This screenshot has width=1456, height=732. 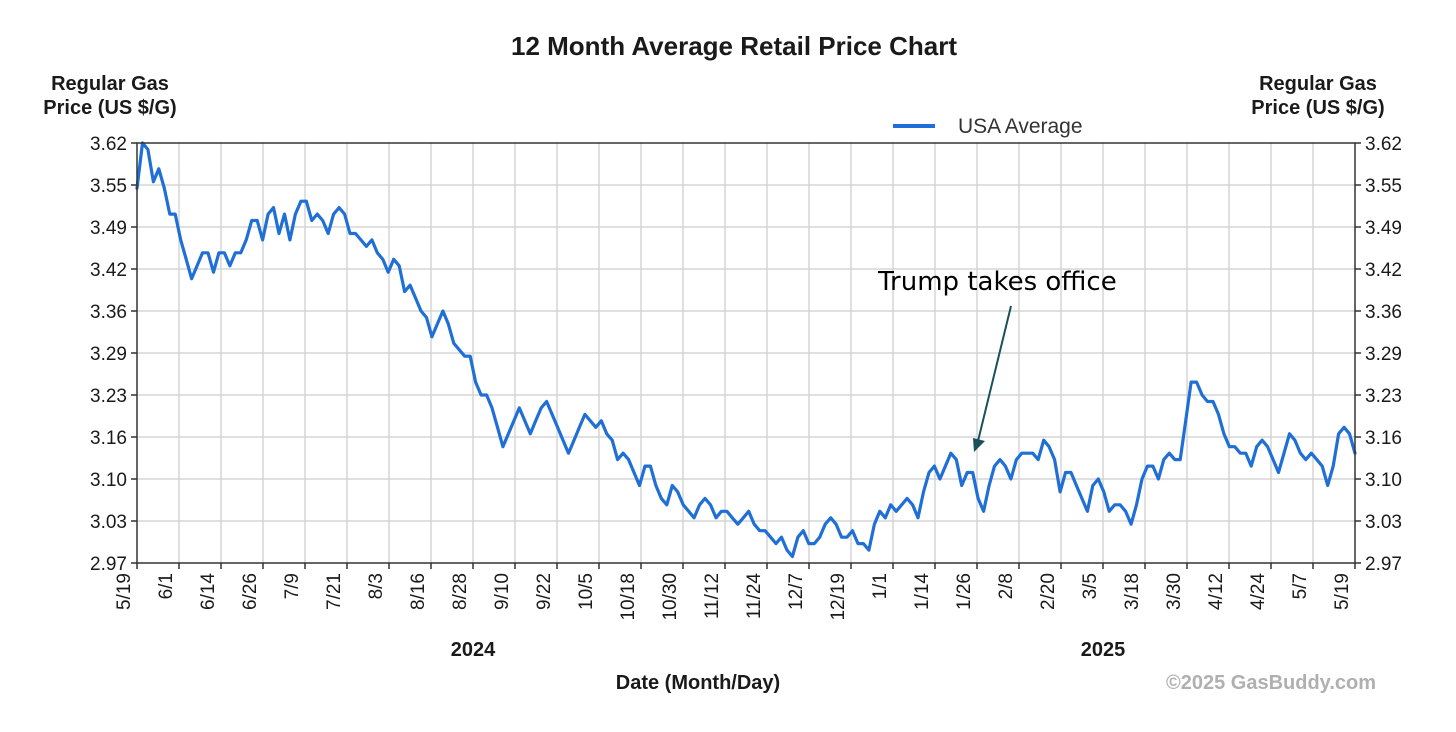 I want to click on x-axis-title: Date (Month/Day), so click(x=698, y=683).